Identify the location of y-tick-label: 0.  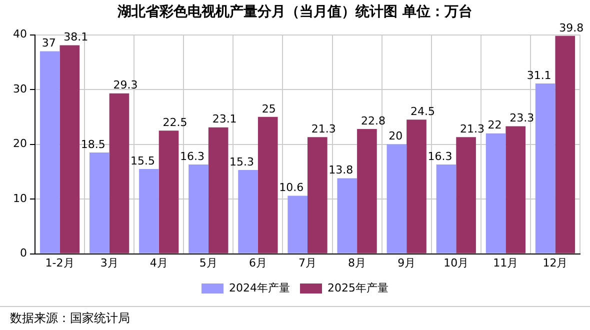
(23, 253).